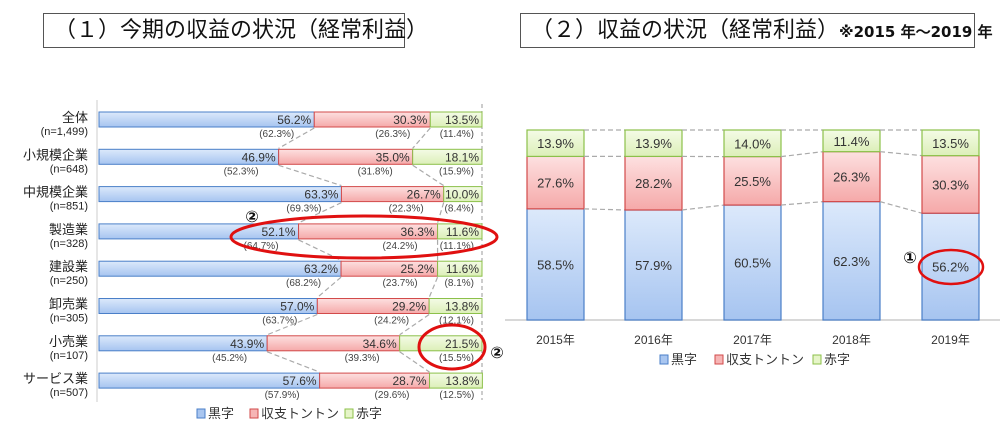 This screenshot has height=435, width=1000. Describe the element at coordinates (380, 344) in the screenshot. I see `value-label: 34.6%` at that location.